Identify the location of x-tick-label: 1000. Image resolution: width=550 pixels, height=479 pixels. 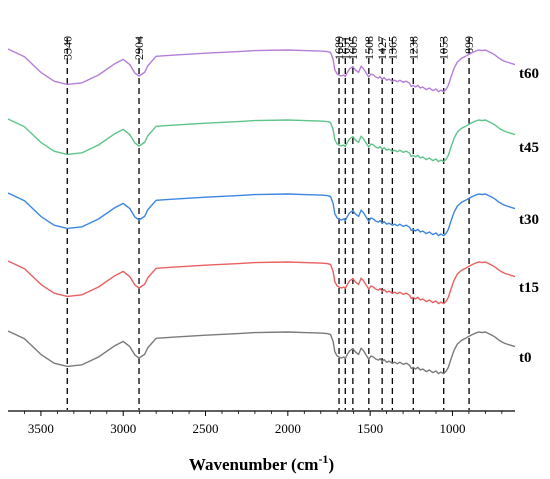
(452, 428).